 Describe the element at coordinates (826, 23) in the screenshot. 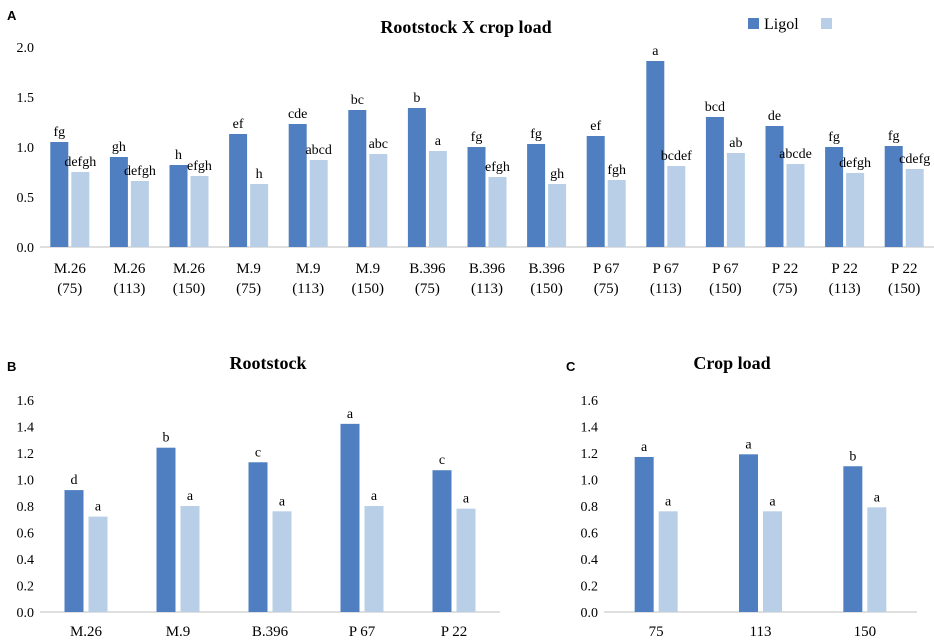

I see `legend-swatch-second` at that location.